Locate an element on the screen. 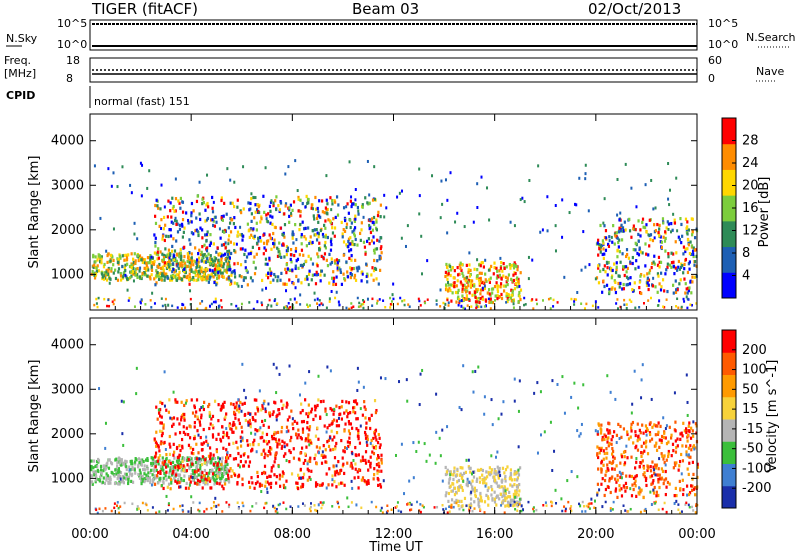 The height and width of the screenshot is (554, 800). nsky-strip: N.Sky 10^5 10^0 N.Search 10^5 10^0 is located at coordinates (401, 34).